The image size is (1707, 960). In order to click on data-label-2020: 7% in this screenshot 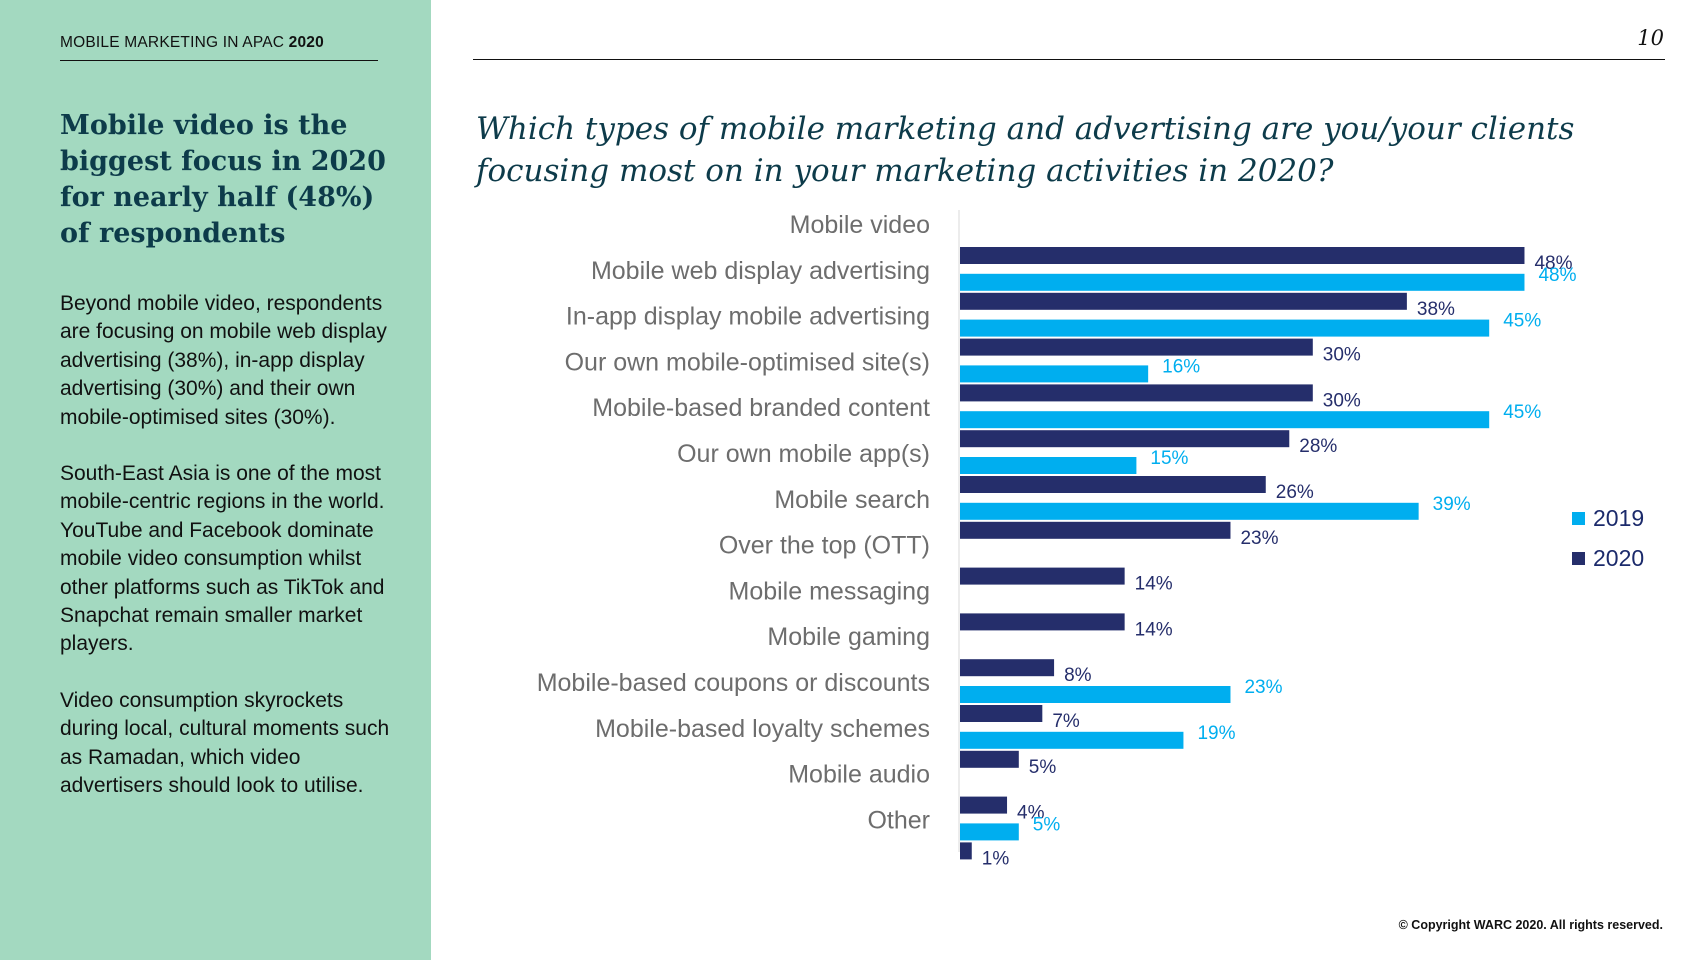, I will do `click(1066, 721)`.